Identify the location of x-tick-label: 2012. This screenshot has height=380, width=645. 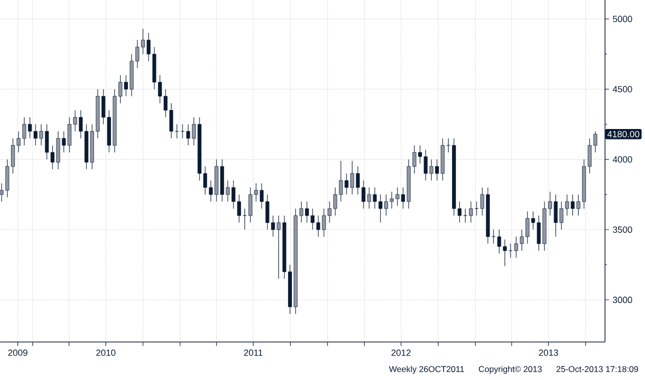
(401, 353).